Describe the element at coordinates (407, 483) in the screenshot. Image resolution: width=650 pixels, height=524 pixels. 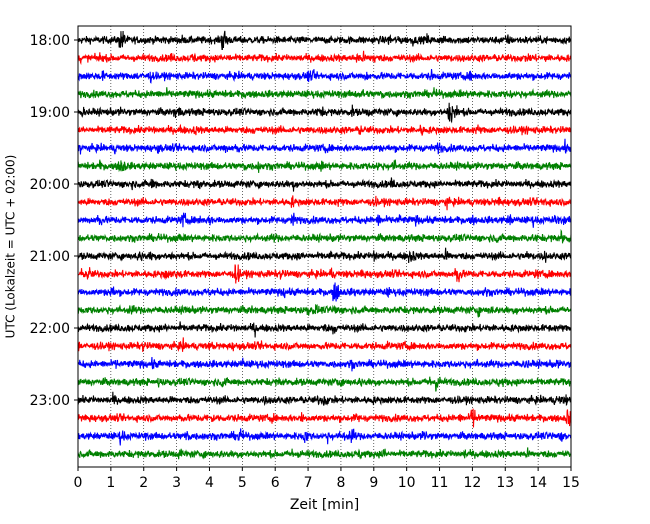
I see `x-tick-label-10: 10` at that location.